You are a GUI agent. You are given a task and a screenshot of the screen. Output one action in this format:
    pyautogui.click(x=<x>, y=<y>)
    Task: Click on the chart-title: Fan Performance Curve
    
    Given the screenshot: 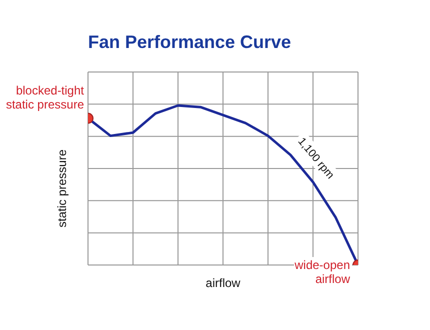 What is the action you would take?
    pyautogui.click(x=190, y=42)
    